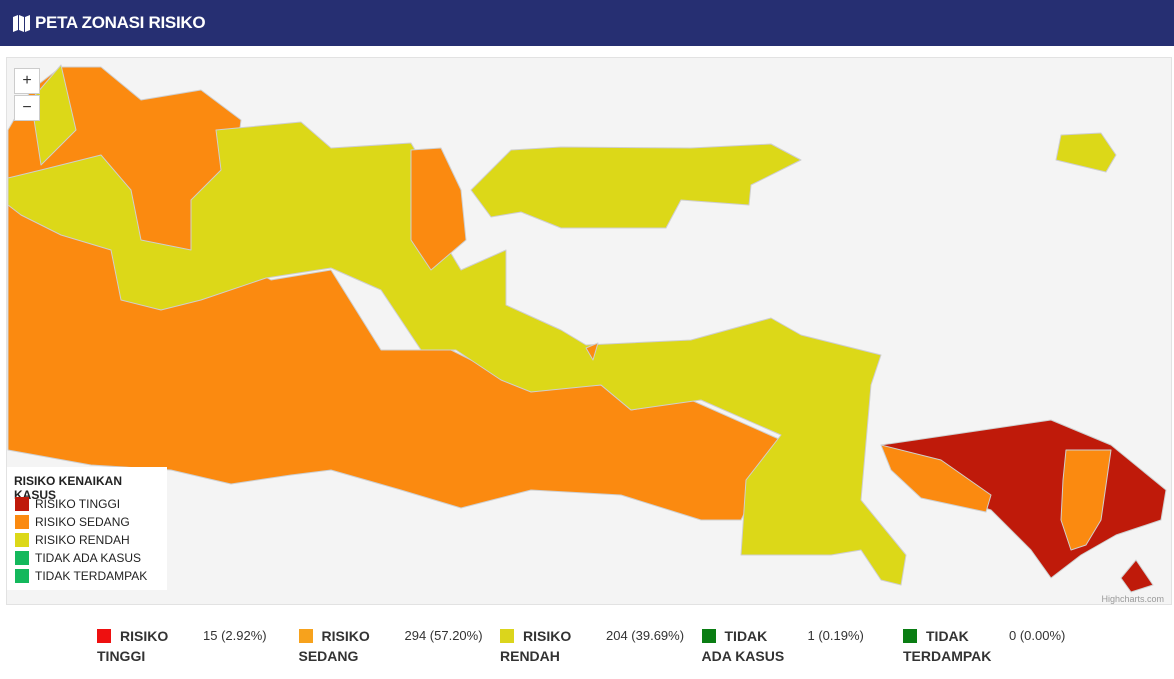 The height and width of the screenshot is (679, 1174). Describe the element at coordinates (21, 23) in the screenshot. I see `map-icon` at that location.